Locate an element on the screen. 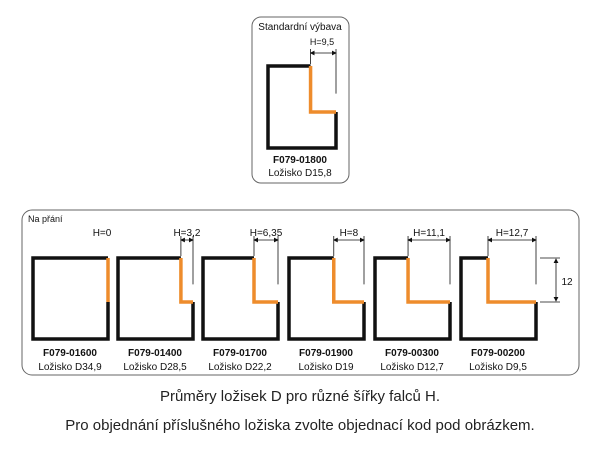  standard-h-label: H=9,5 is located at coordinates (322, 42).